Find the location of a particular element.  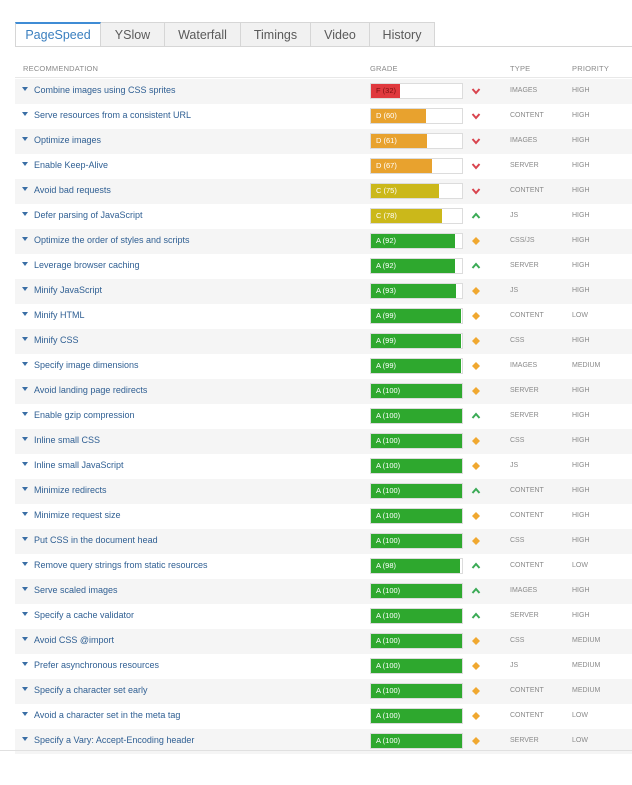

table-row: Enable gzip compression A (100) SERVER HIGH is located at coordinates (323, 416).